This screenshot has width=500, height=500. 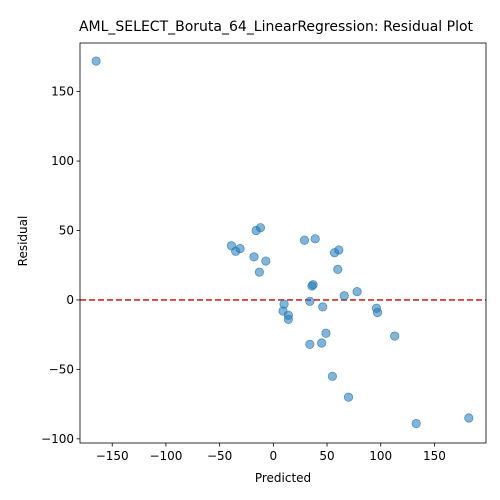 What do you see at coordinates (274, 456) in the screenshot?
I see `x-tick-label: 0` at bounding box center [274, 456].